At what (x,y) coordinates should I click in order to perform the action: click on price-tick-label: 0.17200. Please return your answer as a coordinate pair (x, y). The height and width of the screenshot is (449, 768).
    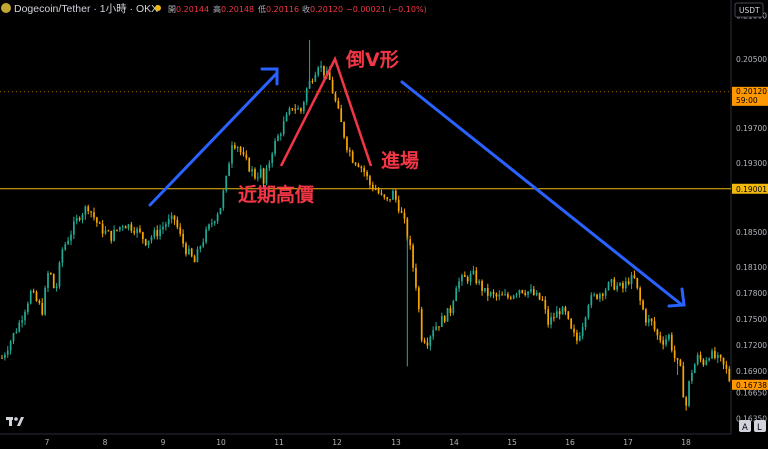
    Looking at the image, I should click on (751, 345).